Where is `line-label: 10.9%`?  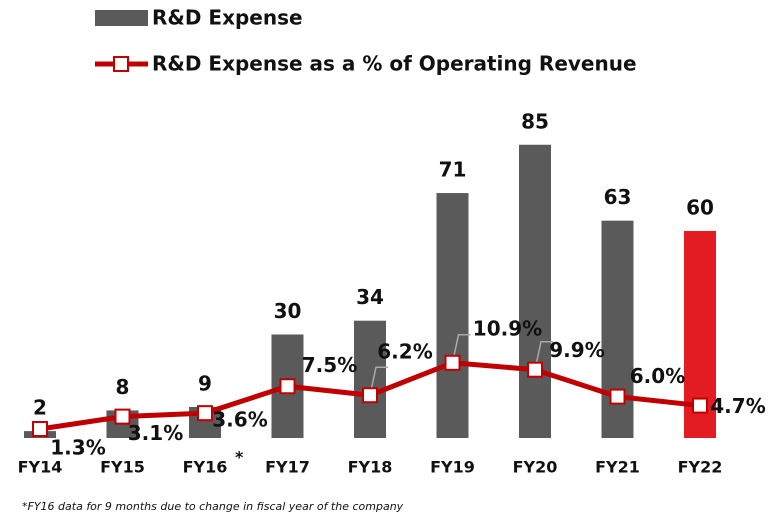 line-label: 10.9% is located at coordinates (507, 328).